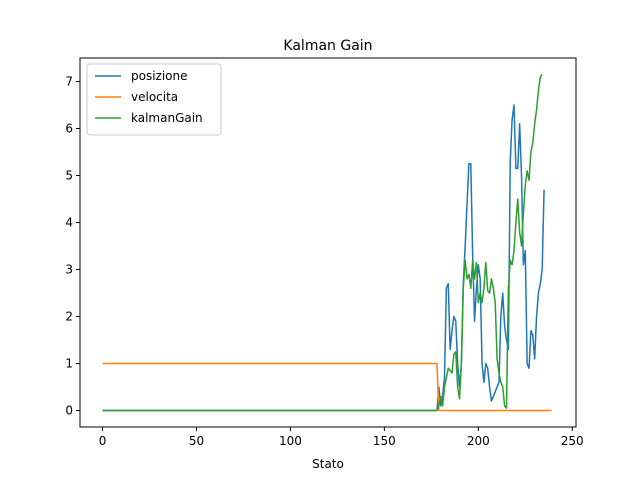 The width and height of the screenshot is (640, 480). Describe the element at coordinates (72, 246) in the screenshot. I see `y-axis-ticks: 0 1 2 3 4 5 6 7` at that location.